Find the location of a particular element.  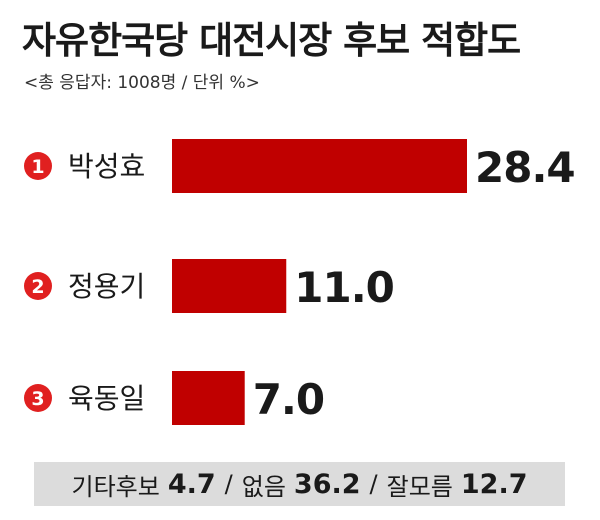

category-label: 정용기 is located at coordinates (106, 286).